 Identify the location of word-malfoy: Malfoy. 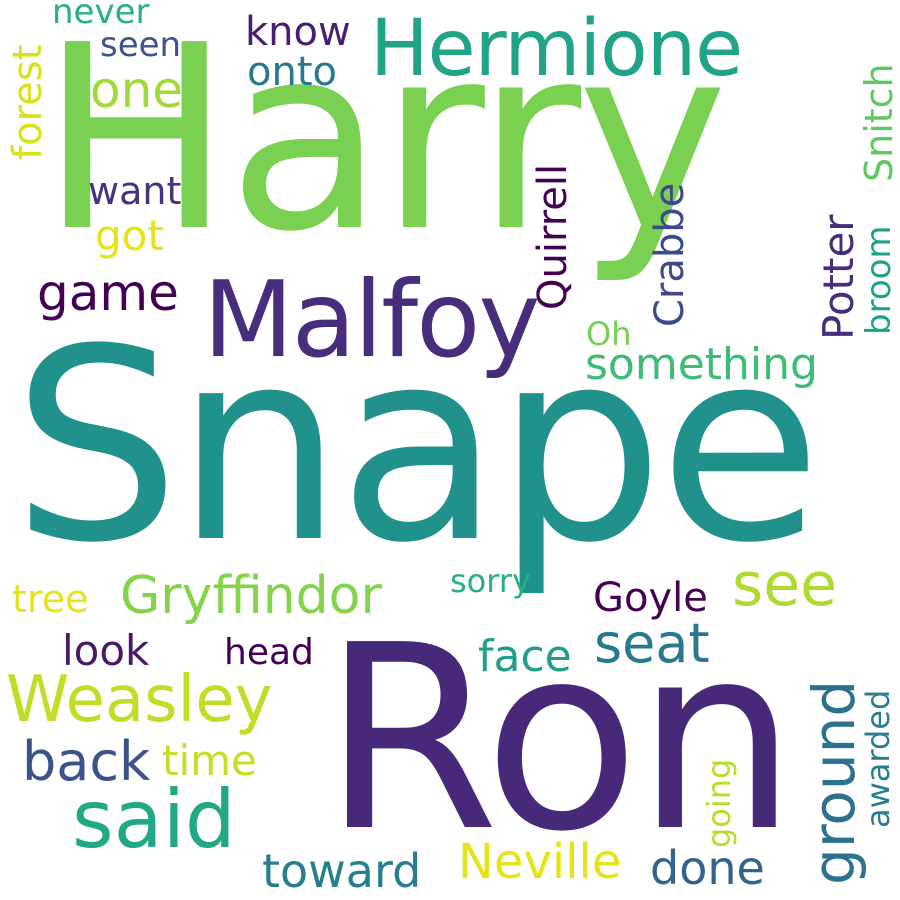
(371, 320).